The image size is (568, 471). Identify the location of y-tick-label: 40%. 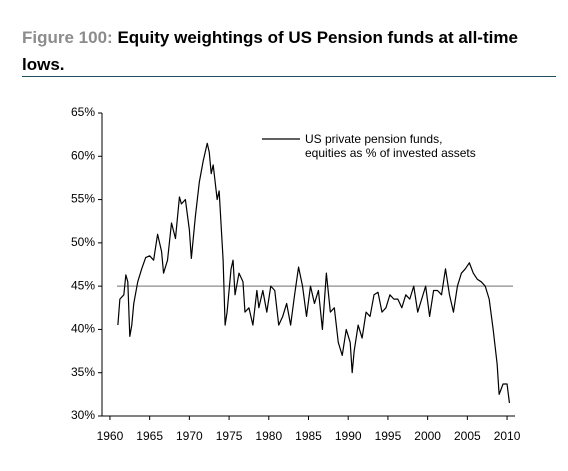
(83, 329).